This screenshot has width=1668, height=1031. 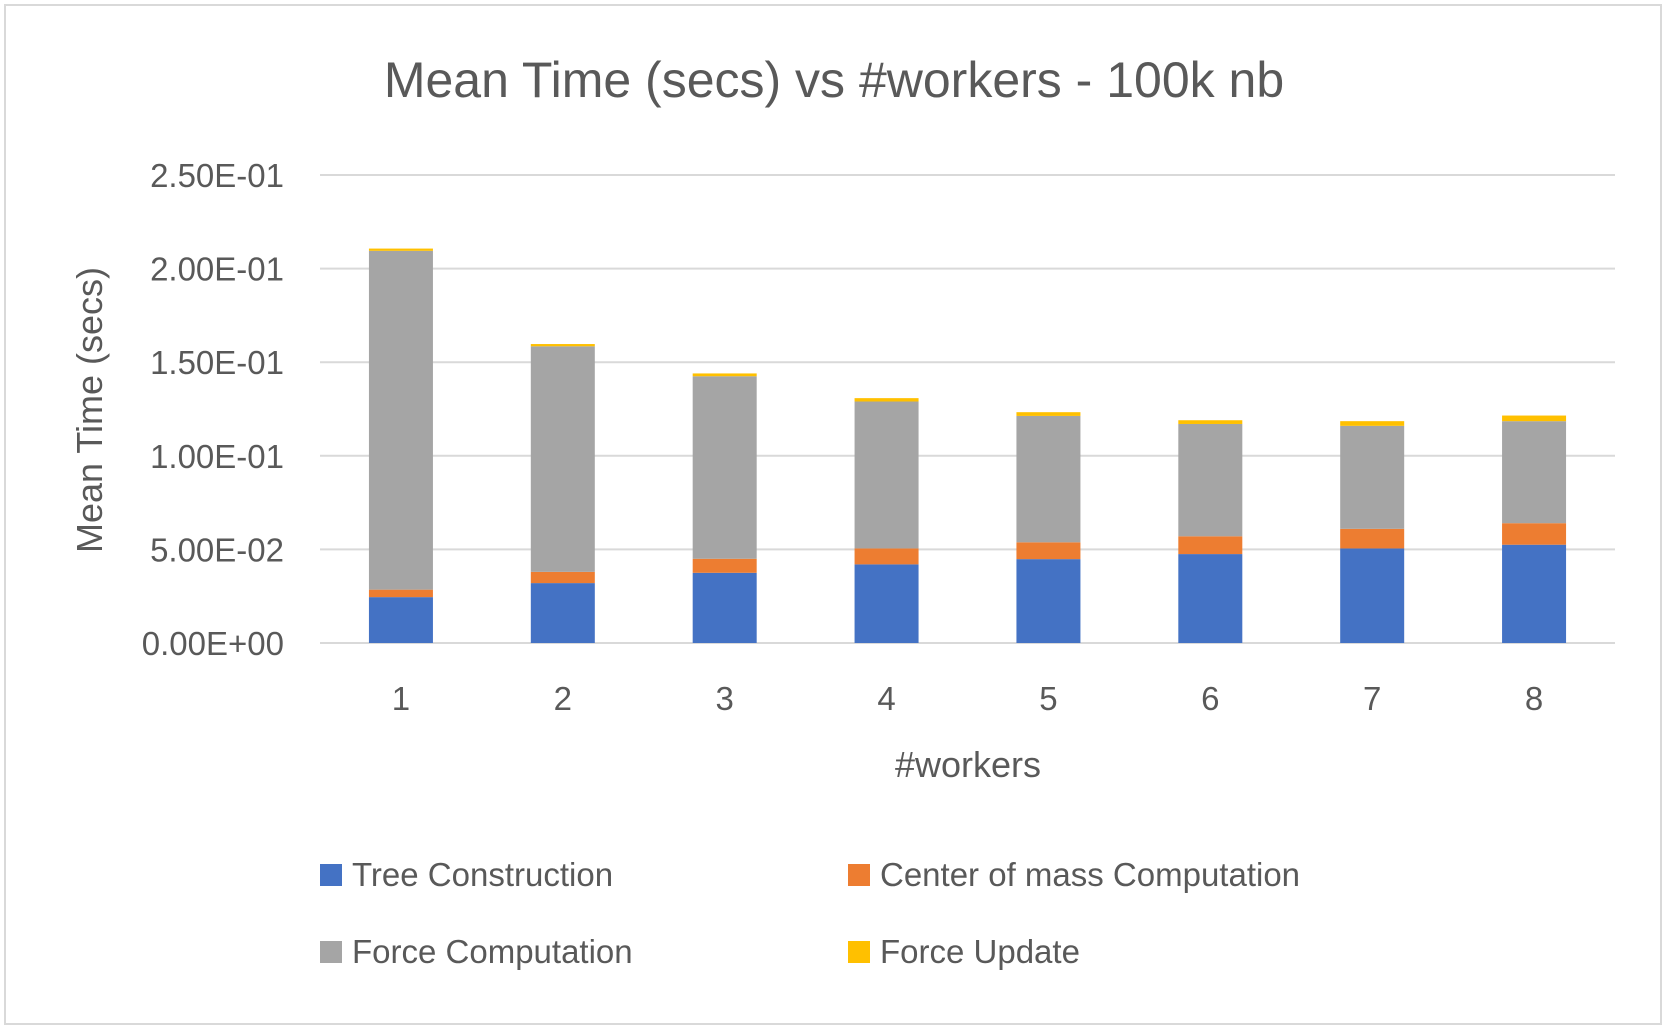 What do you see at coordinates (886, 698) in the screenshot?
I see `x-tick-label: 4` at bounding box center [886, 698].